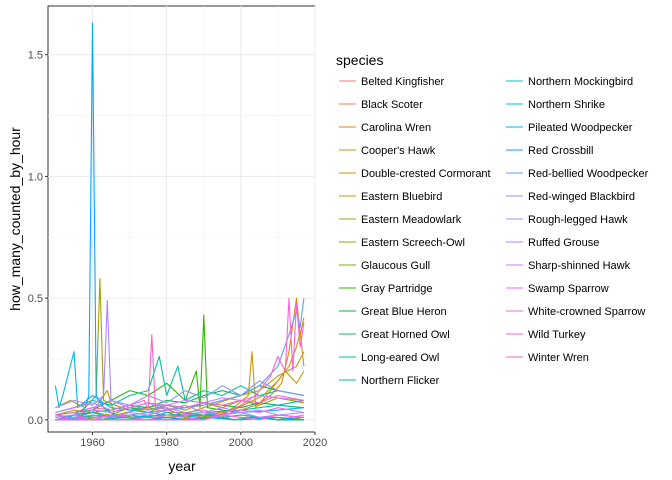 Image resolution: width=672 pixels, height=480 pixels. I want to click on legend-item-cooper-s-hawk: Cooper's Hawk, so click(387, 151).